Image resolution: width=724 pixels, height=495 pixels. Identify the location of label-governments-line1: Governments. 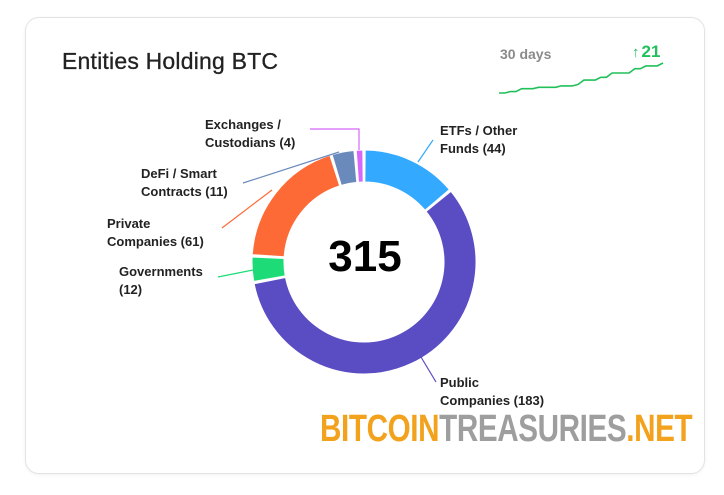
(161, 271).